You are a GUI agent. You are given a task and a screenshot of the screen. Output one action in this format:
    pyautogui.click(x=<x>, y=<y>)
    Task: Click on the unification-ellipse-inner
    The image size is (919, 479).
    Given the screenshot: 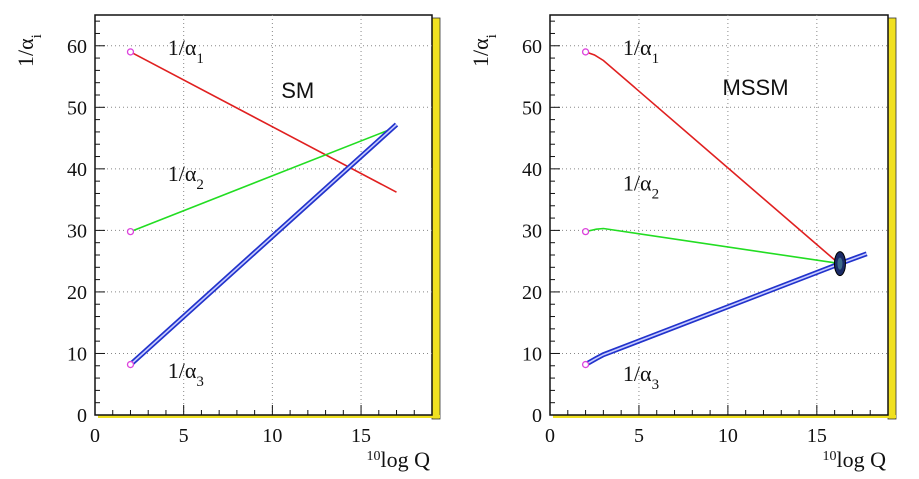 What is the action you would take?
    pyautogui.click(x=840, y=263)
    